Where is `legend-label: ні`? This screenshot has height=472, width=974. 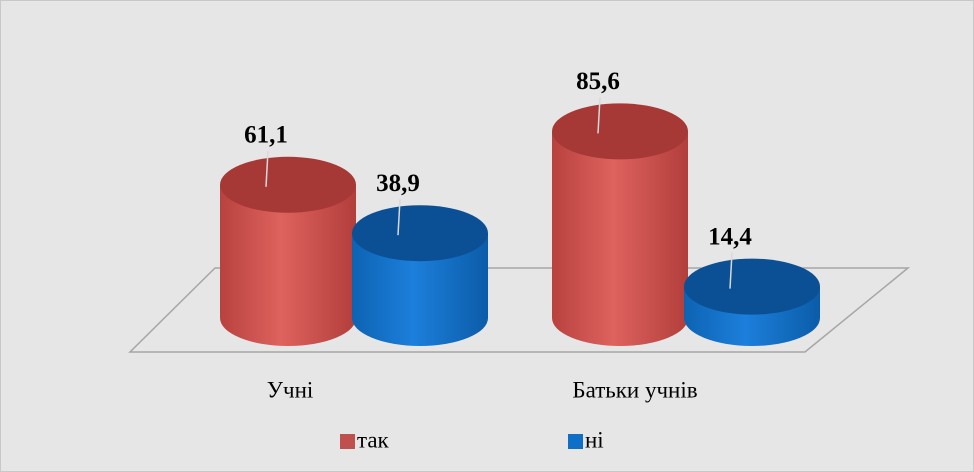 legend-label: ні is located at coordinates (594, 439).